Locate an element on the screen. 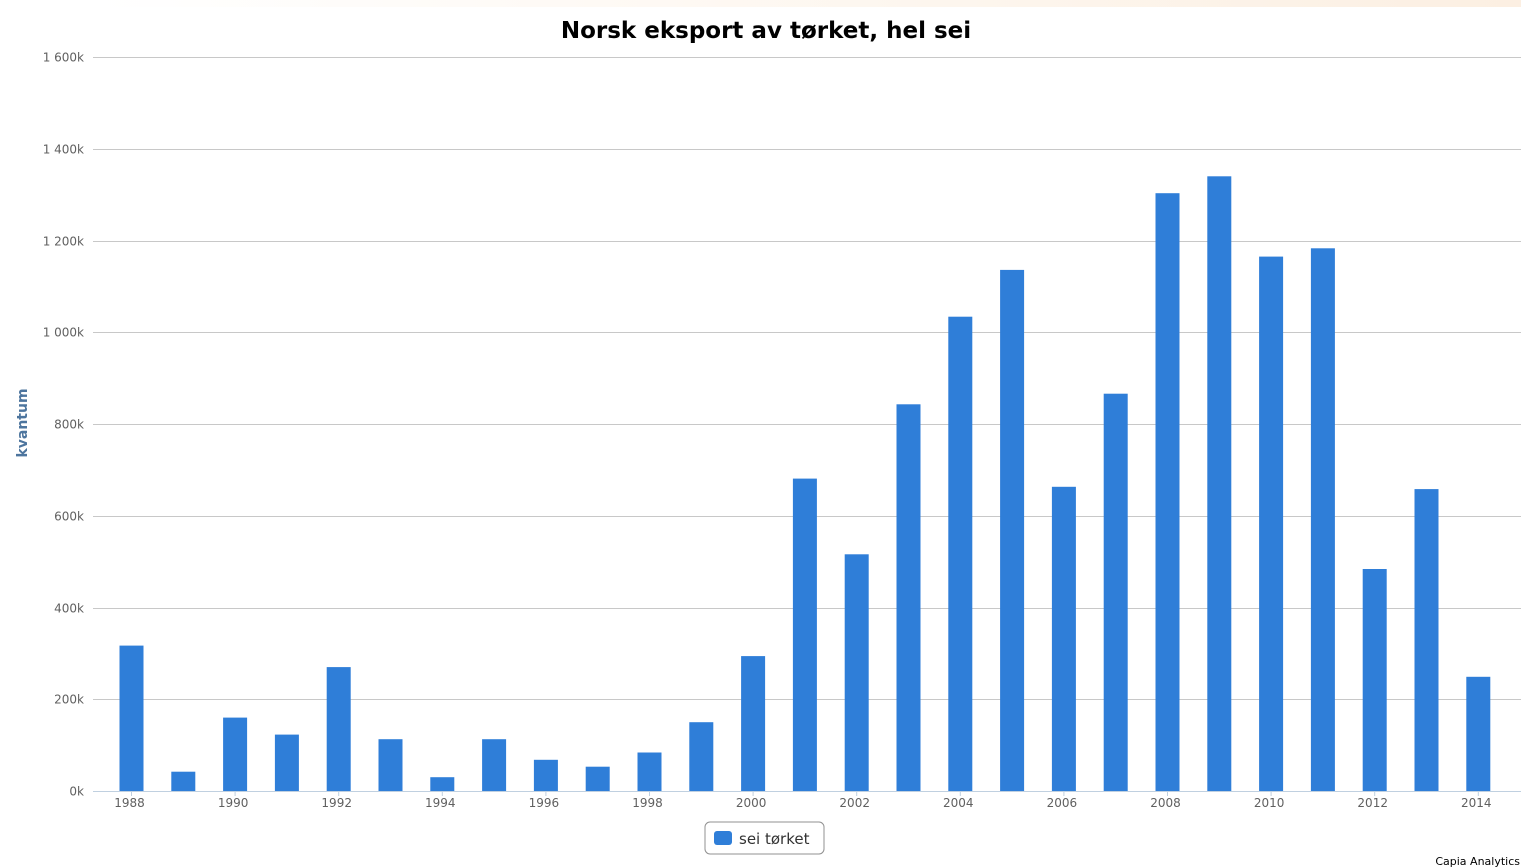 The image size is (1521, 868). legend: sei tørket is located at coordinates (764, 838).